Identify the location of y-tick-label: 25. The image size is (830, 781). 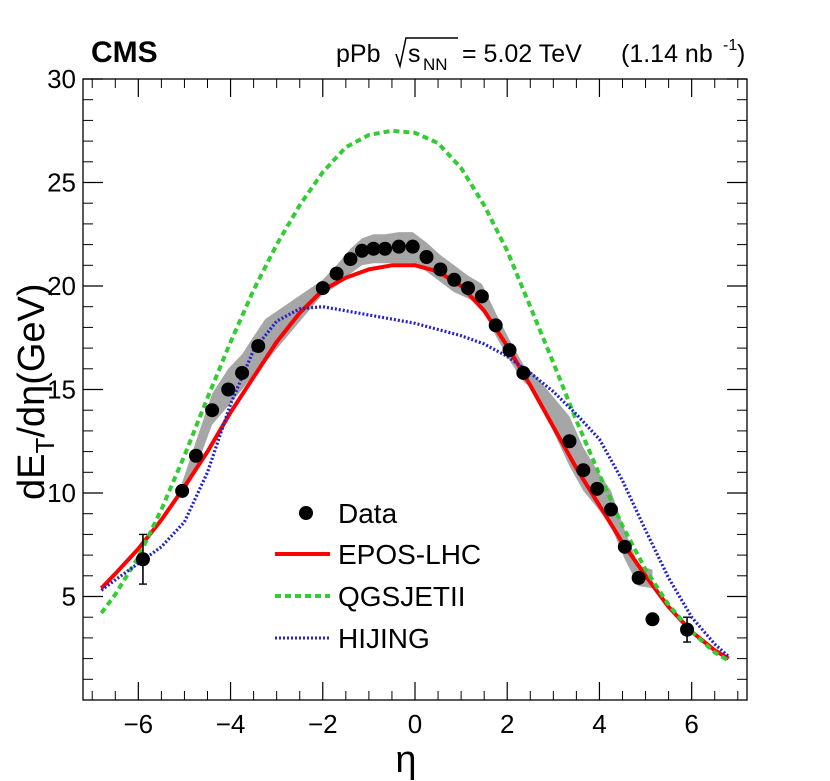
(61, 183).